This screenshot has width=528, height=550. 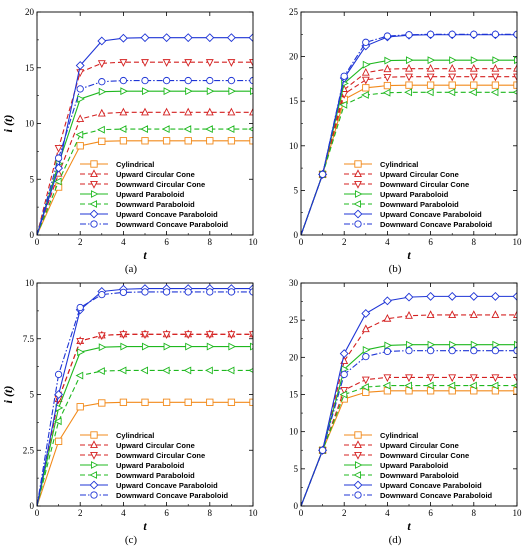 I want to click on series-line, so click(x=409, y=151).